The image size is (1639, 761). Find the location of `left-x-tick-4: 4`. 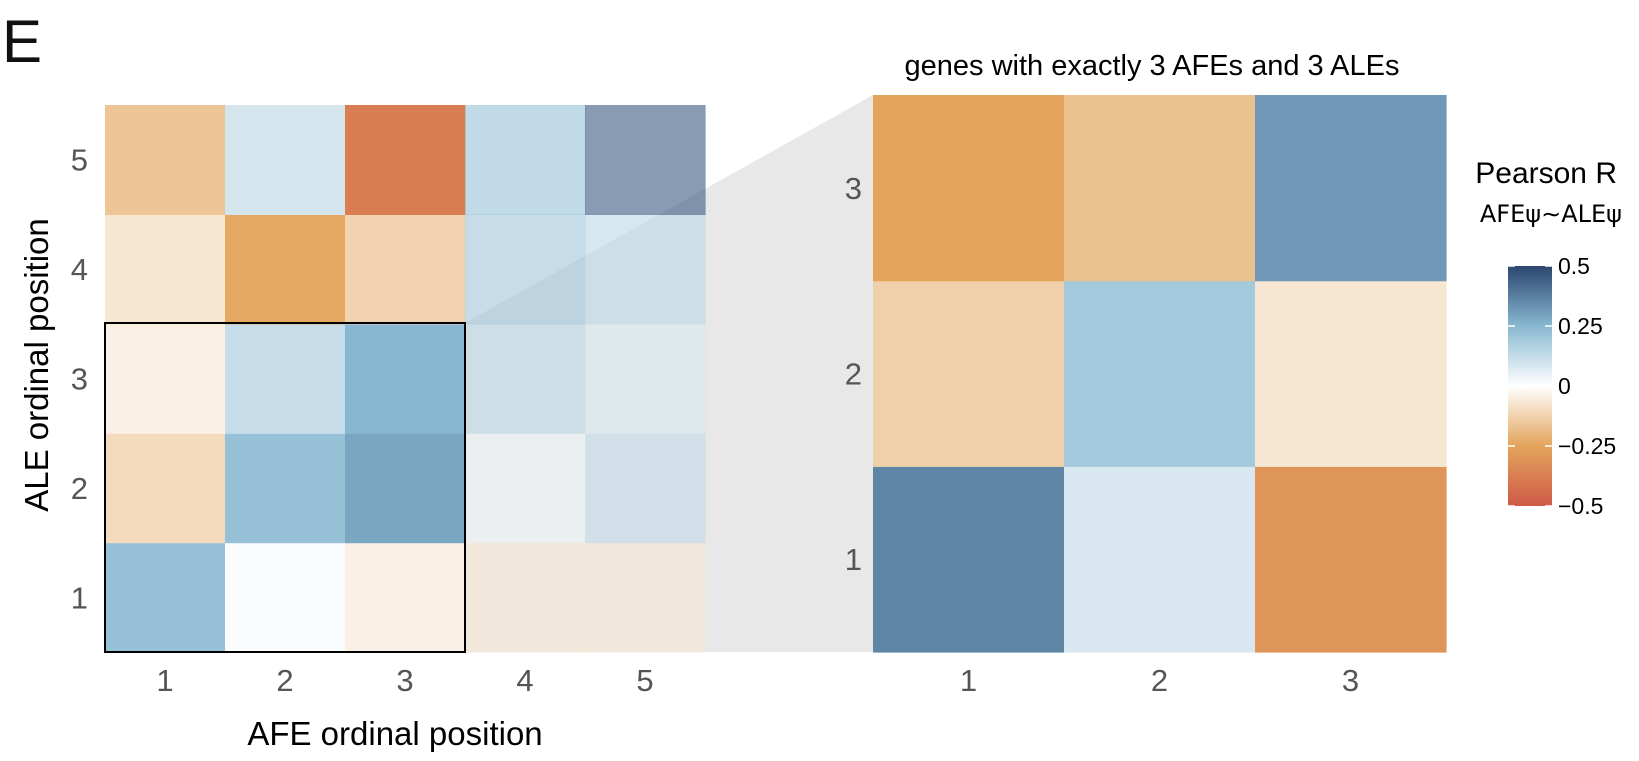

left-x-tick-4: 4 is located at coordinates (524, 680).